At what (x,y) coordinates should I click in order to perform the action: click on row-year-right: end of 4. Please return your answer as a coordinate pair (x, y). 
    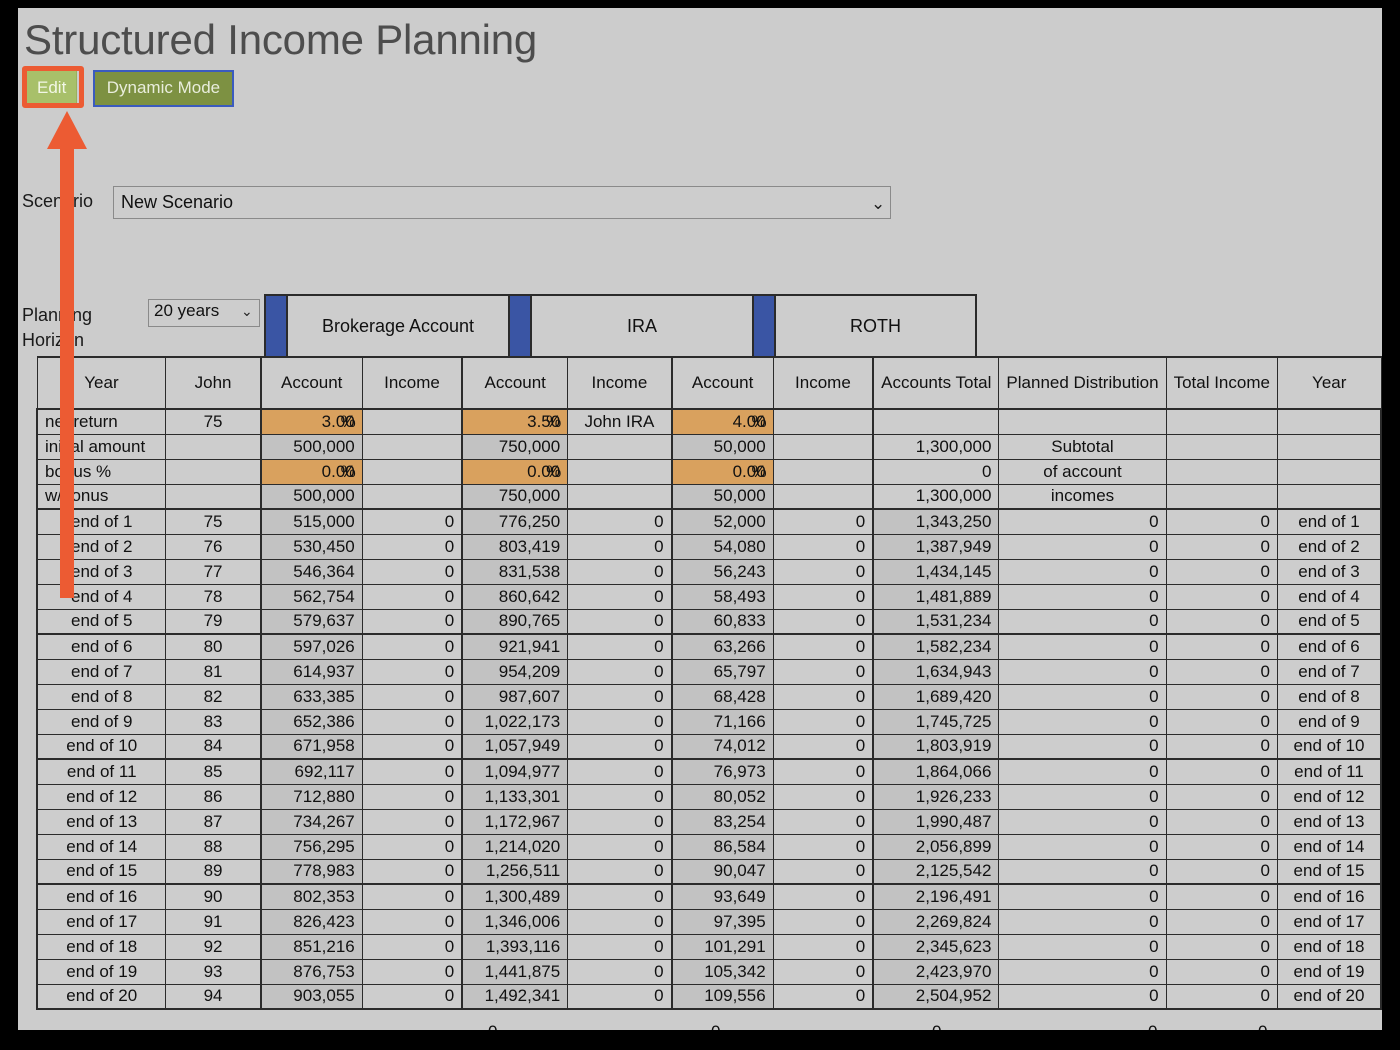
    Looking at the image, I should click on (1329, 596).